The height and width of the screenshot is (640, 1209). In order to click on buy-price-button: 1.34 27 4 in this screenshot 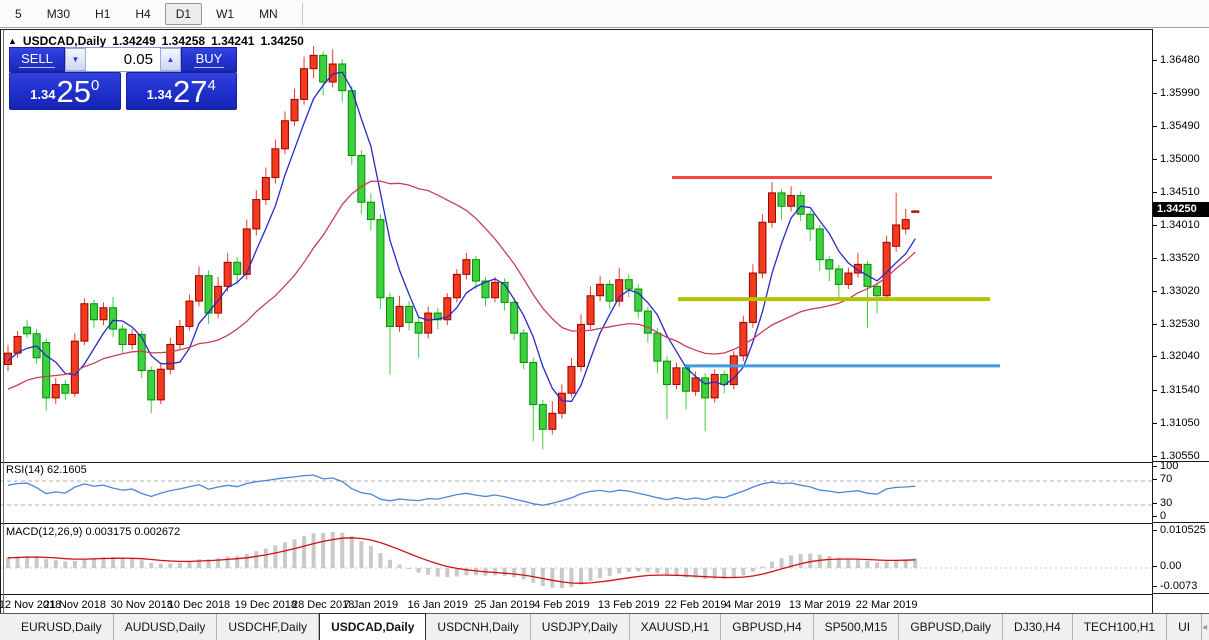, I will do `click(181, 91)`.